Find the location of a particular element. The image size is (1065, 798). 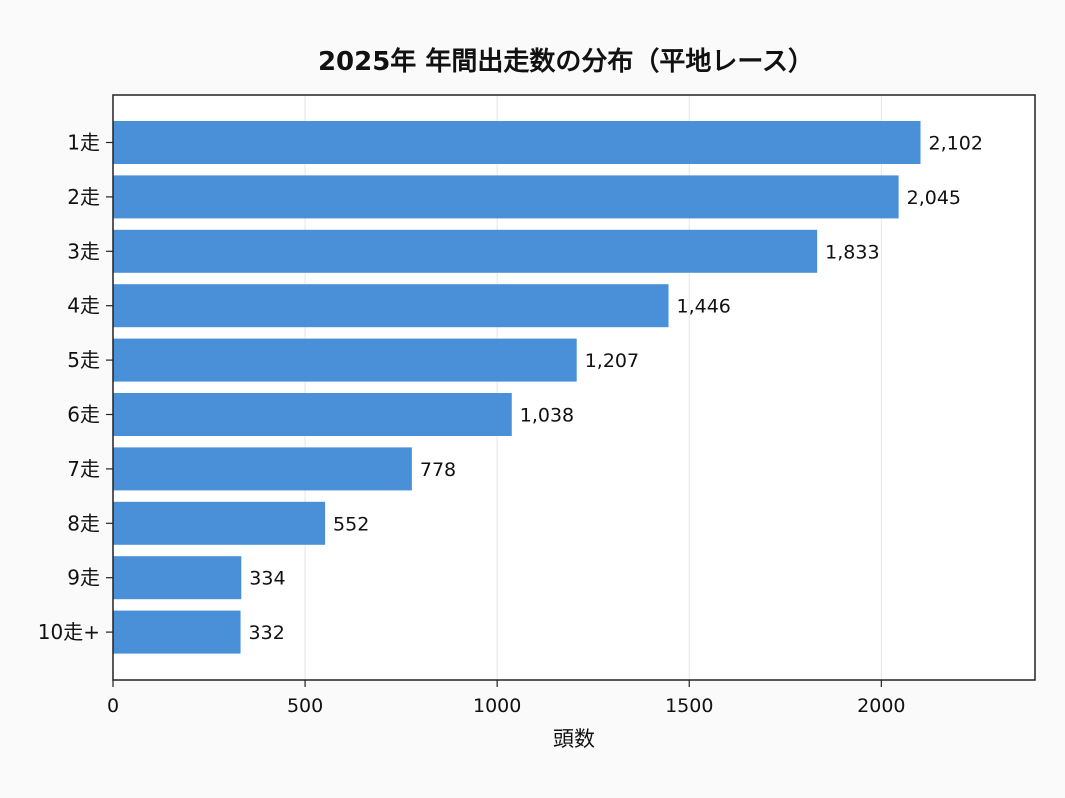

x-tick-label: 1500 is located at coordinates (689, 706).